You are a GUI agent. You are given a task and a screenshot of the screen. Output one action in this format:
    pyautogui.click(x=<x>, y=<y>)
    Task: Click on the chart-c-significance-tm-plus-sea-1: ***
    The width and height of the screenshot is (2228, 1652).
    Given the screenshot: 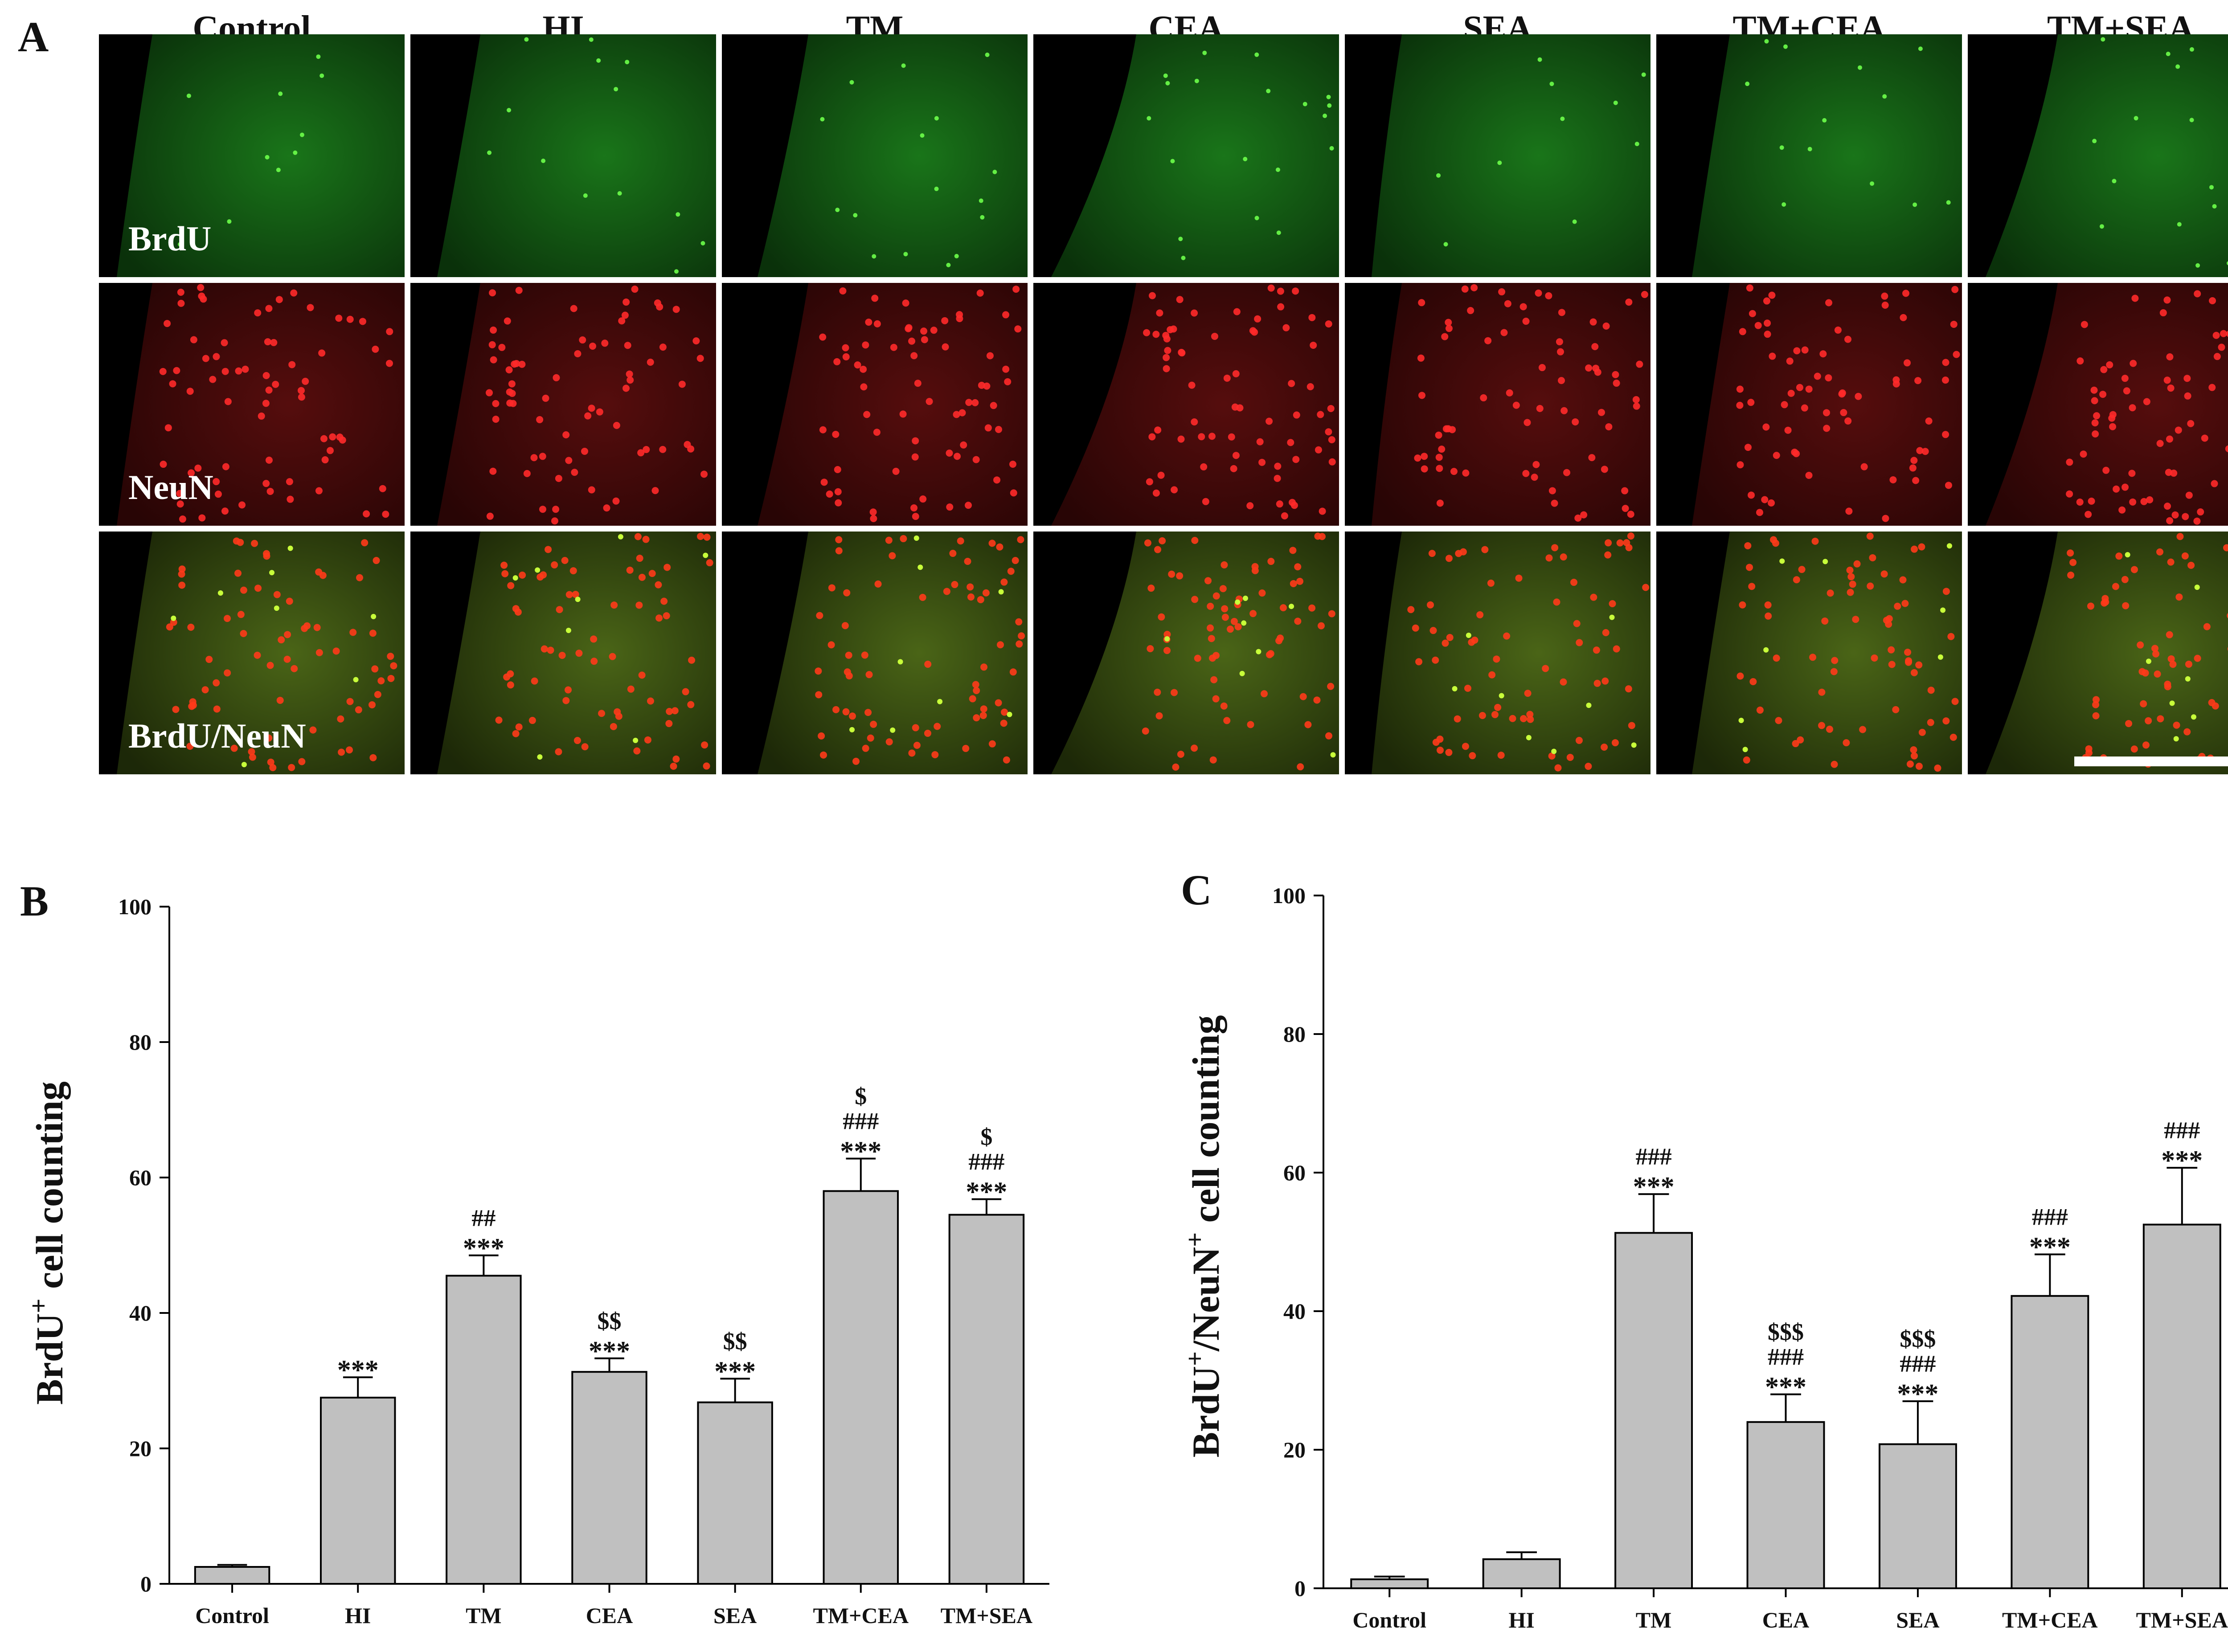 What is the action you would take?
    pyautogui.click(x=2182, y=1160)
    